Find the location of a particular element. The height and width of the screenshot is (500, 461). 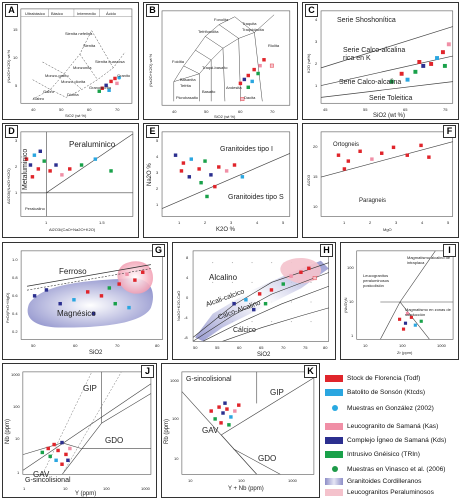

panel-label: B is located at coordinates (152, 10).